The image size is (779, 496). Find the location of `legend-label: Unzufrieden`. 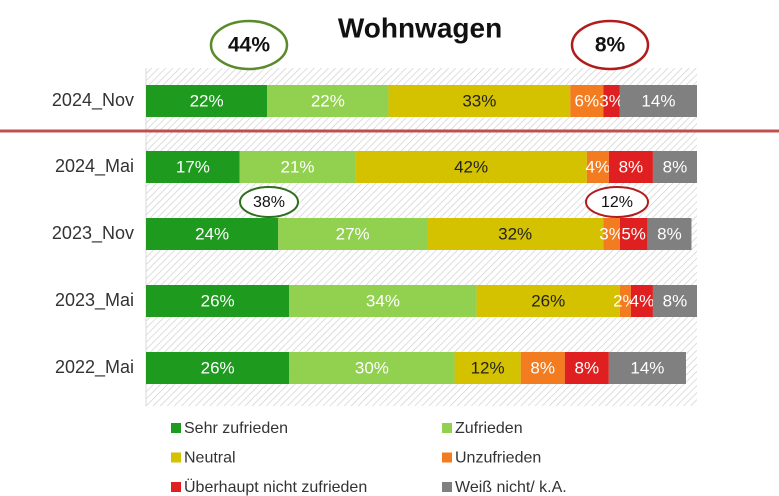

legend-label: Unzufrieden is located at coordinates (498, 458).